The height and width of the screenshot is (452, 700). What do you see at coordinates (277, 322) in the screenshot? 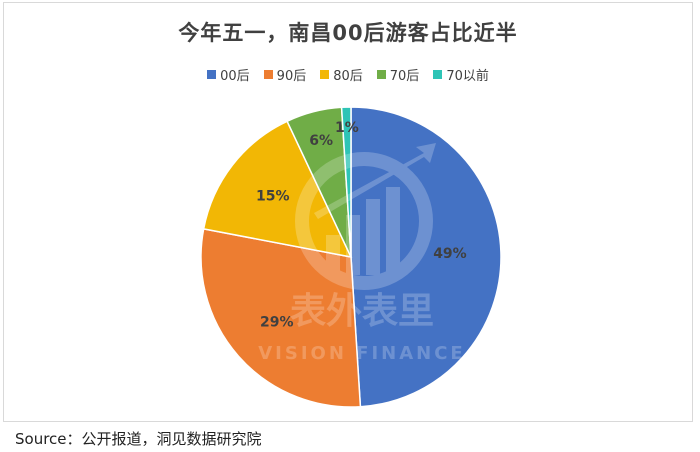
I see `slice-label: 29%` at bounding box center [277, 322].